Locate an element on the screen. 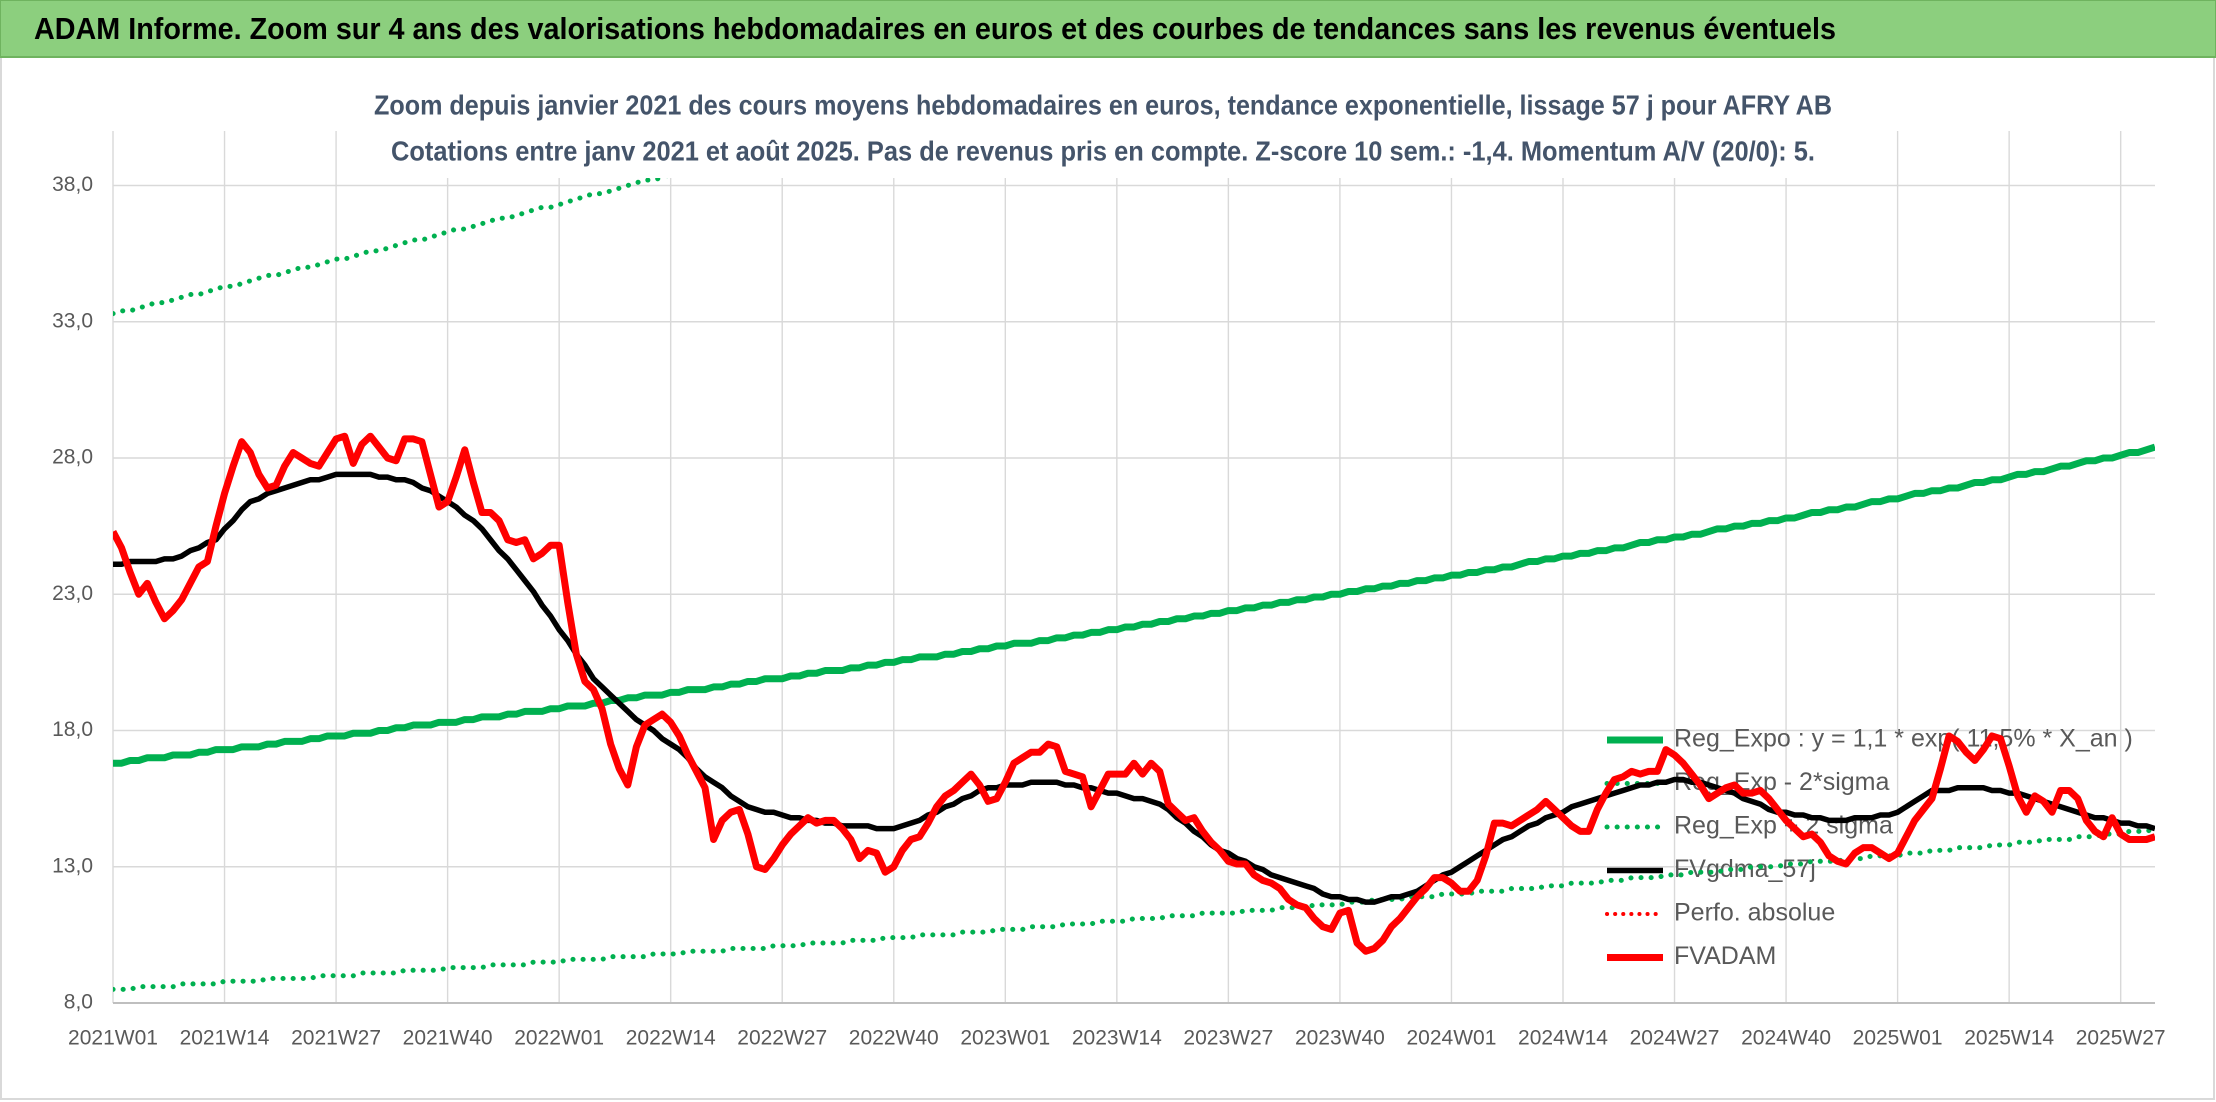 The image size is (2216, 1102). legend-label: Reg_Expo : y = 1,1 * exp( 11,5% * X_an ) is located at coordinates (1903, 739).